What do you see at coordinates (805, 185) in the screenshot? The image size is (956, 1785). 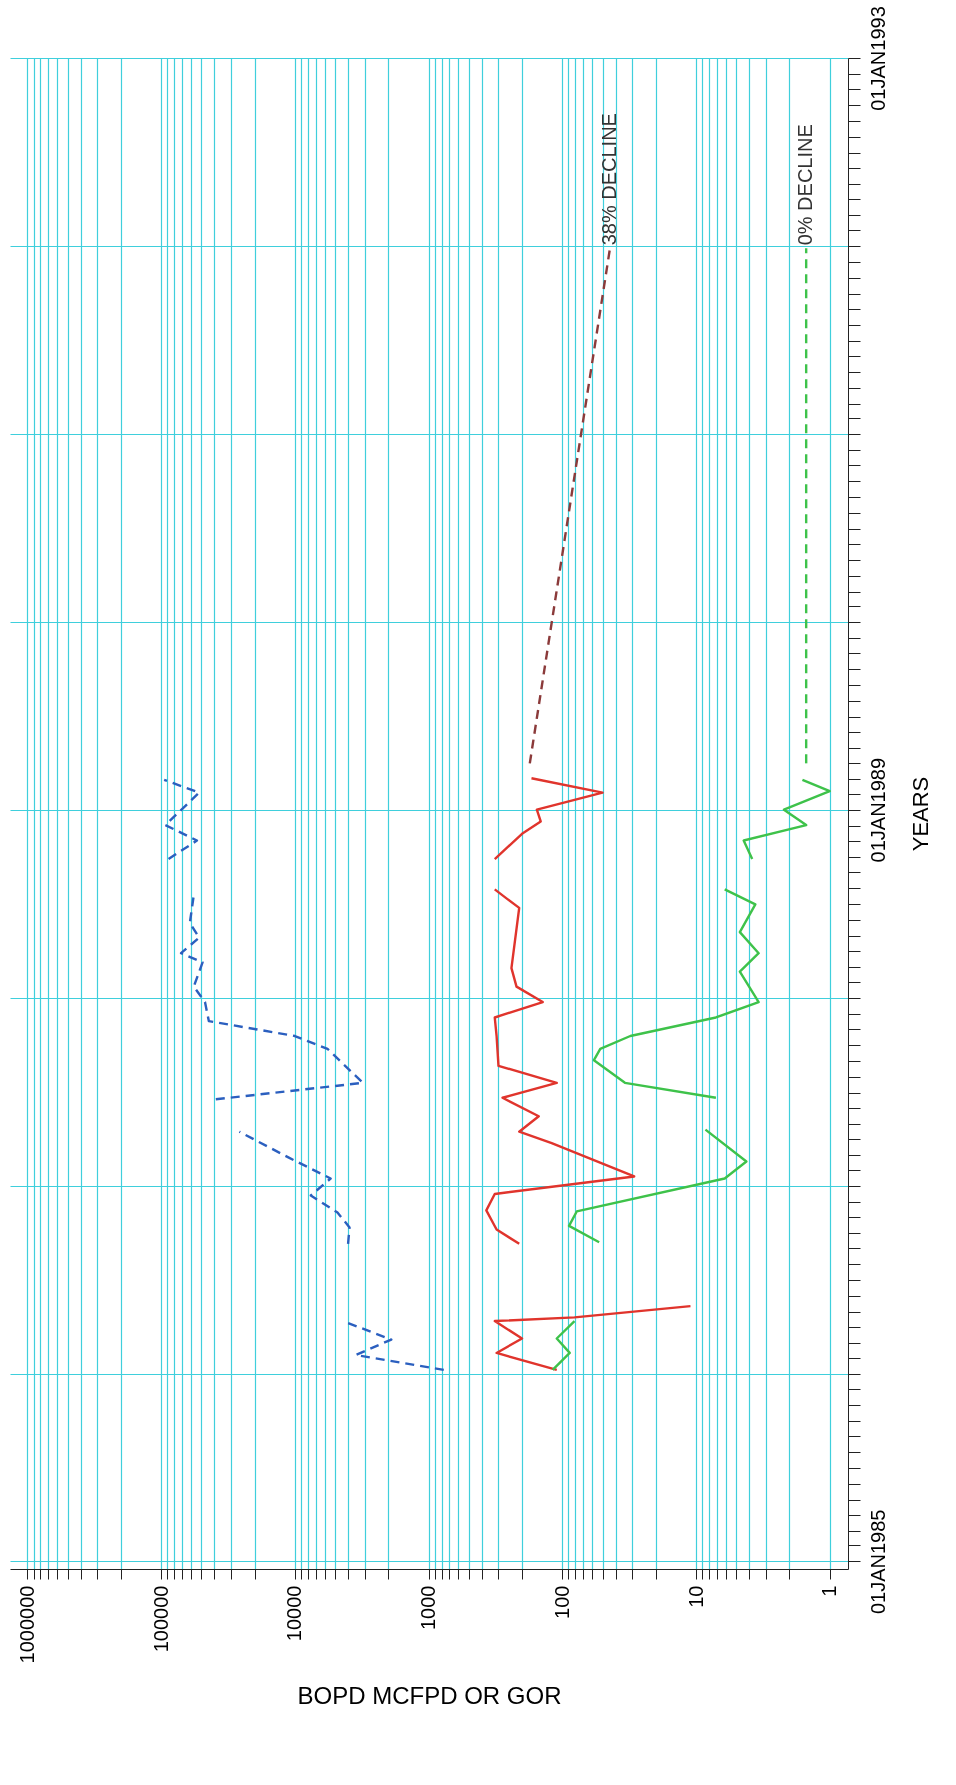 I see `annotation: 0% DECLINE` at bounding box center [805, 185].